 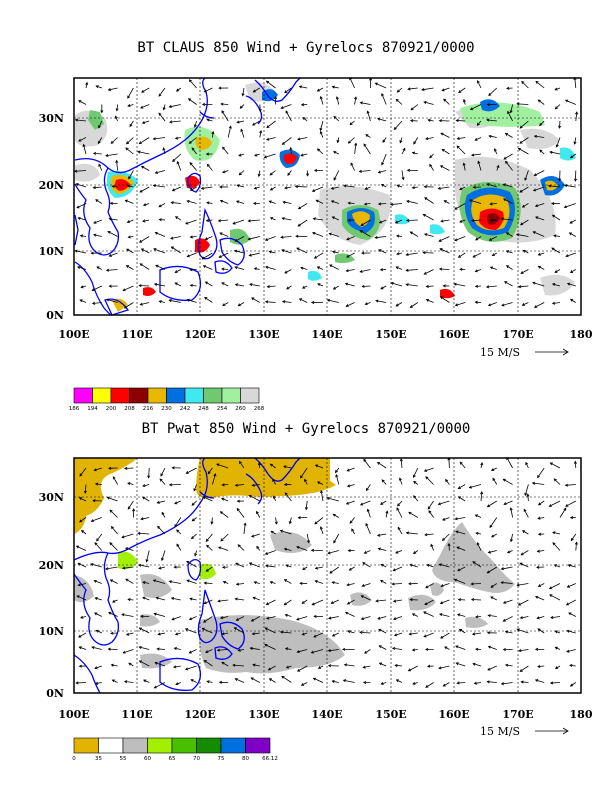 What do you see at coordinates (196, 759) in the screenshot?
I see `legend-label: 70` at bounding box center [196, 759].